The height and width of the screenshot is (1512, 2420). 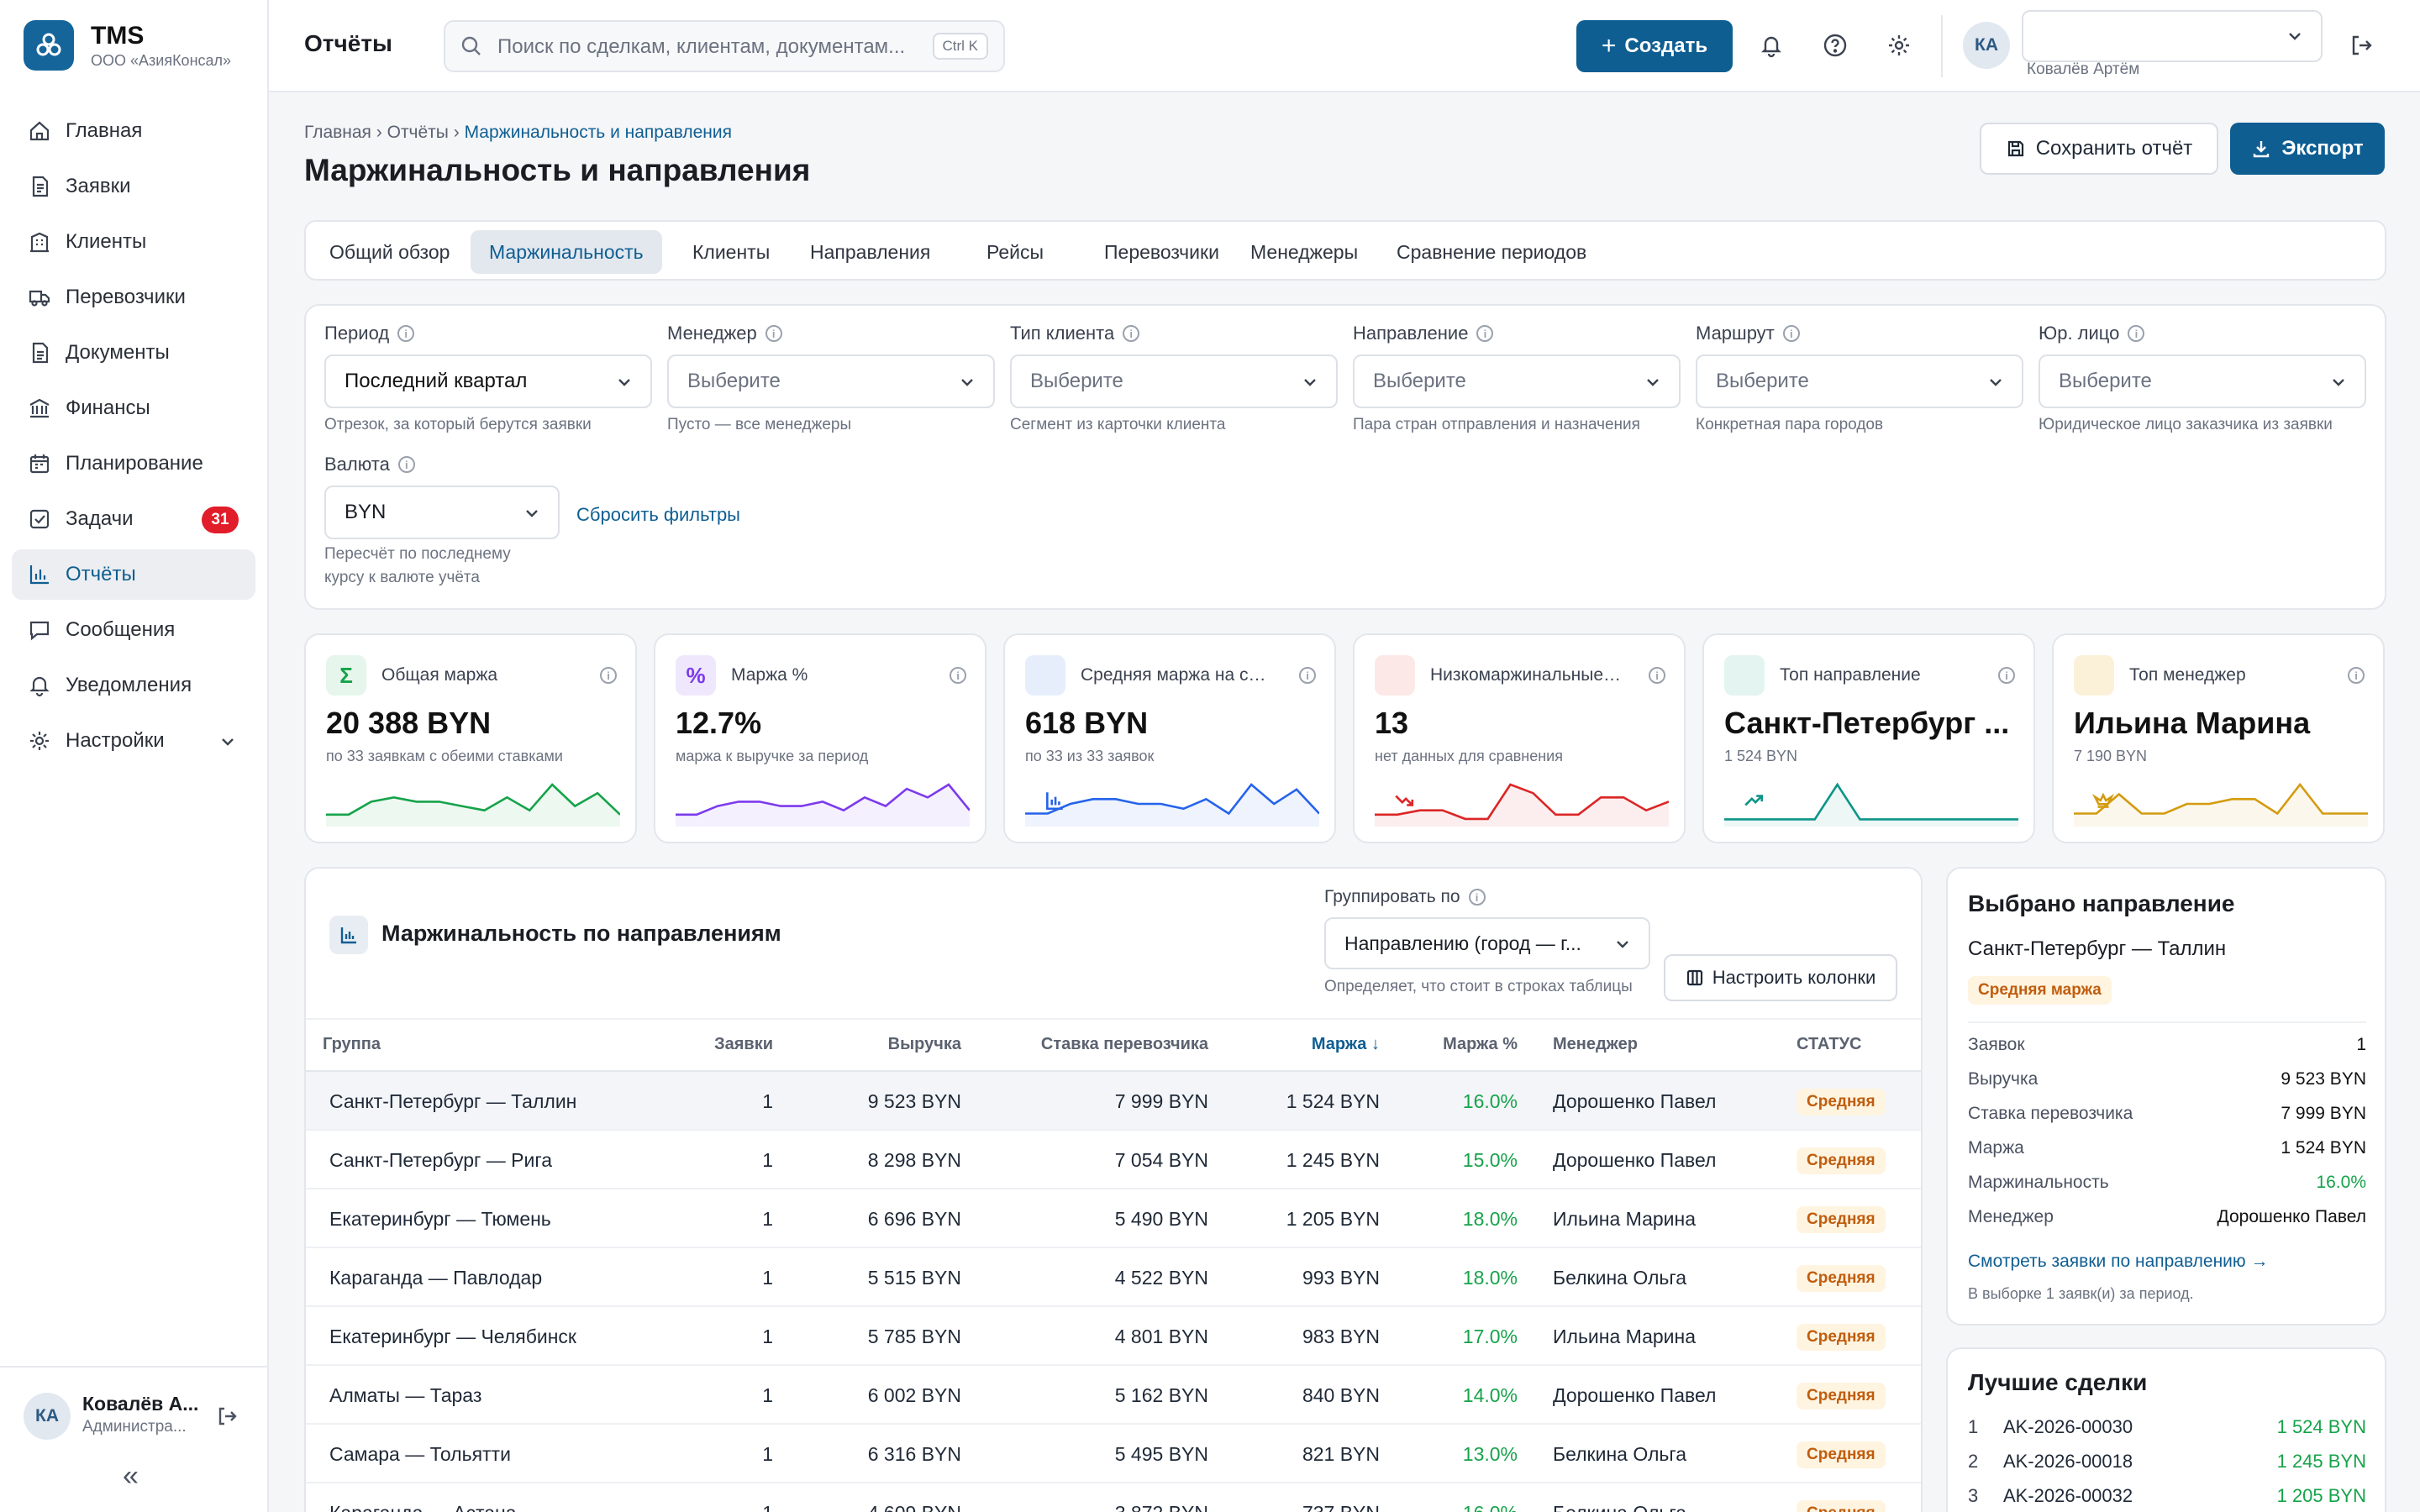 I want to click on sidebar-item-9: Сообщения, so click(x=133, y=630).